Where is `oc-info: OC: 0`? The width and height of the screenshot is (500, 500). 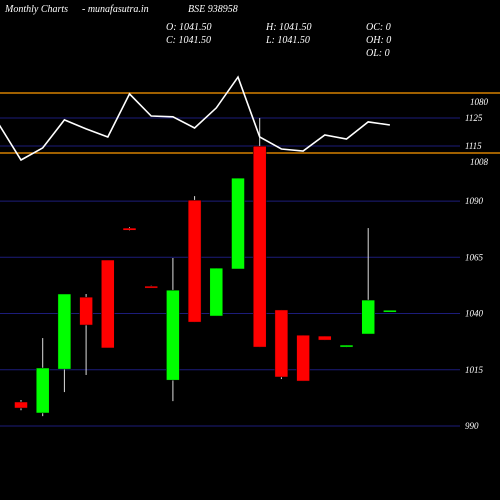
oc-info: OC: 0 is located at coordinates (378, 27).